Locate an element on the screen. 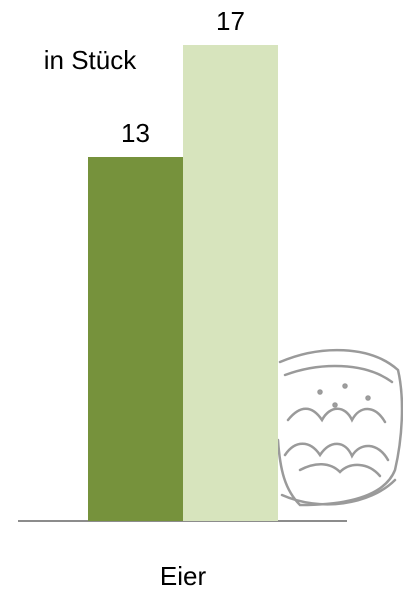  unit-annotation: in Stück is located at coordinates (90, 60).